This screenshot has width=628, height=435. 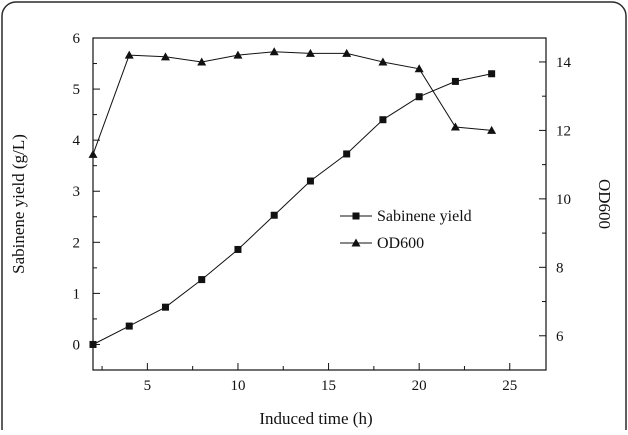 I want to click on y-axis-title: Sabinene yield (g/L), so click(x=18, y=204).